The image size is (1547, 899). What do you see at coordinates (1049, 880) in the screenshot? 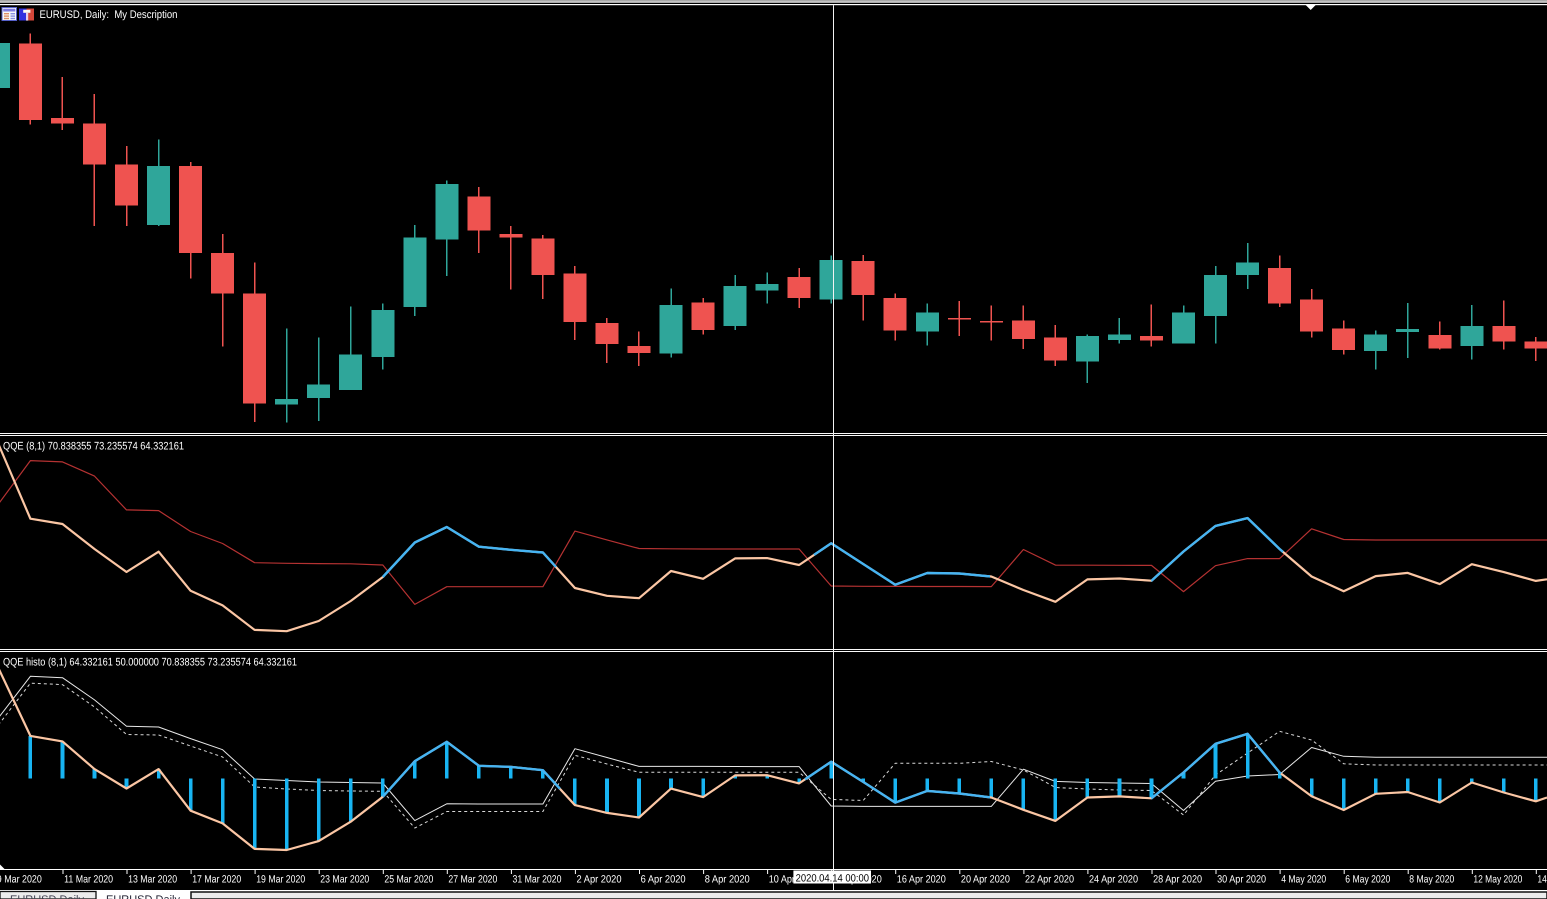
I see `svg-text: 22 Apr 2020` at bounding box center [1049, 880].